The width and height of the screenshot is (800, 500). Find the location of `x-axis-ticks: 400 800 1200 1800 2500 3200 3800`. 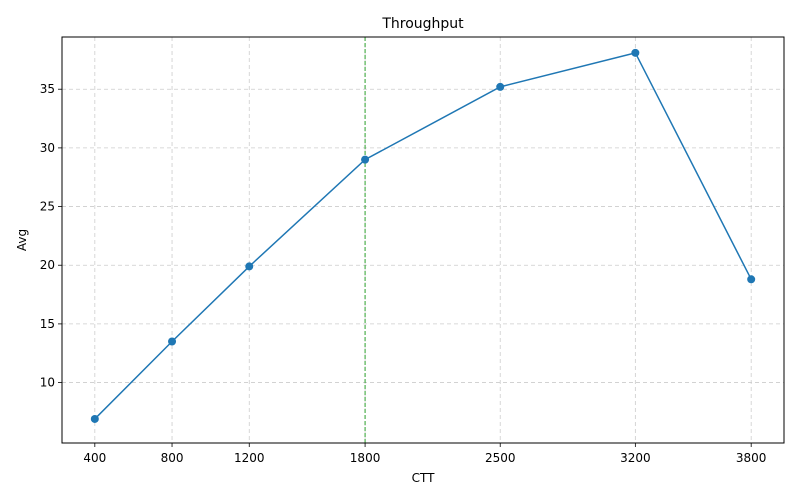

x-axis-ticks: 400 800 1200 1800 2500 3200 3800 is located at coordinates (424, 454).